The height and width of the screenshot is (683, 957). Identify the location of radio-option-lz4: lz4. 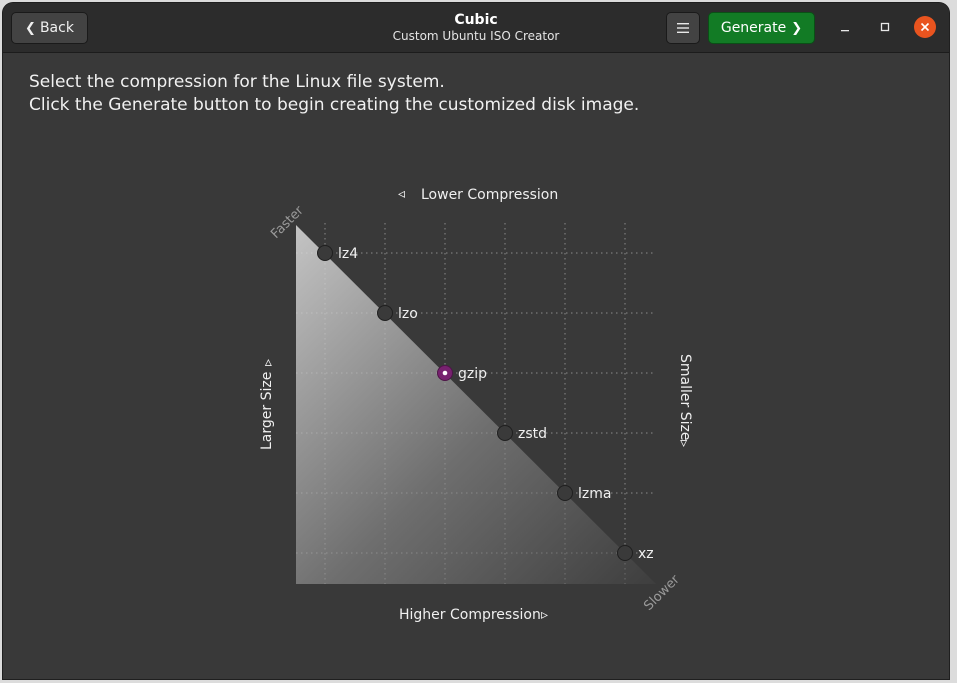
(338, 254).